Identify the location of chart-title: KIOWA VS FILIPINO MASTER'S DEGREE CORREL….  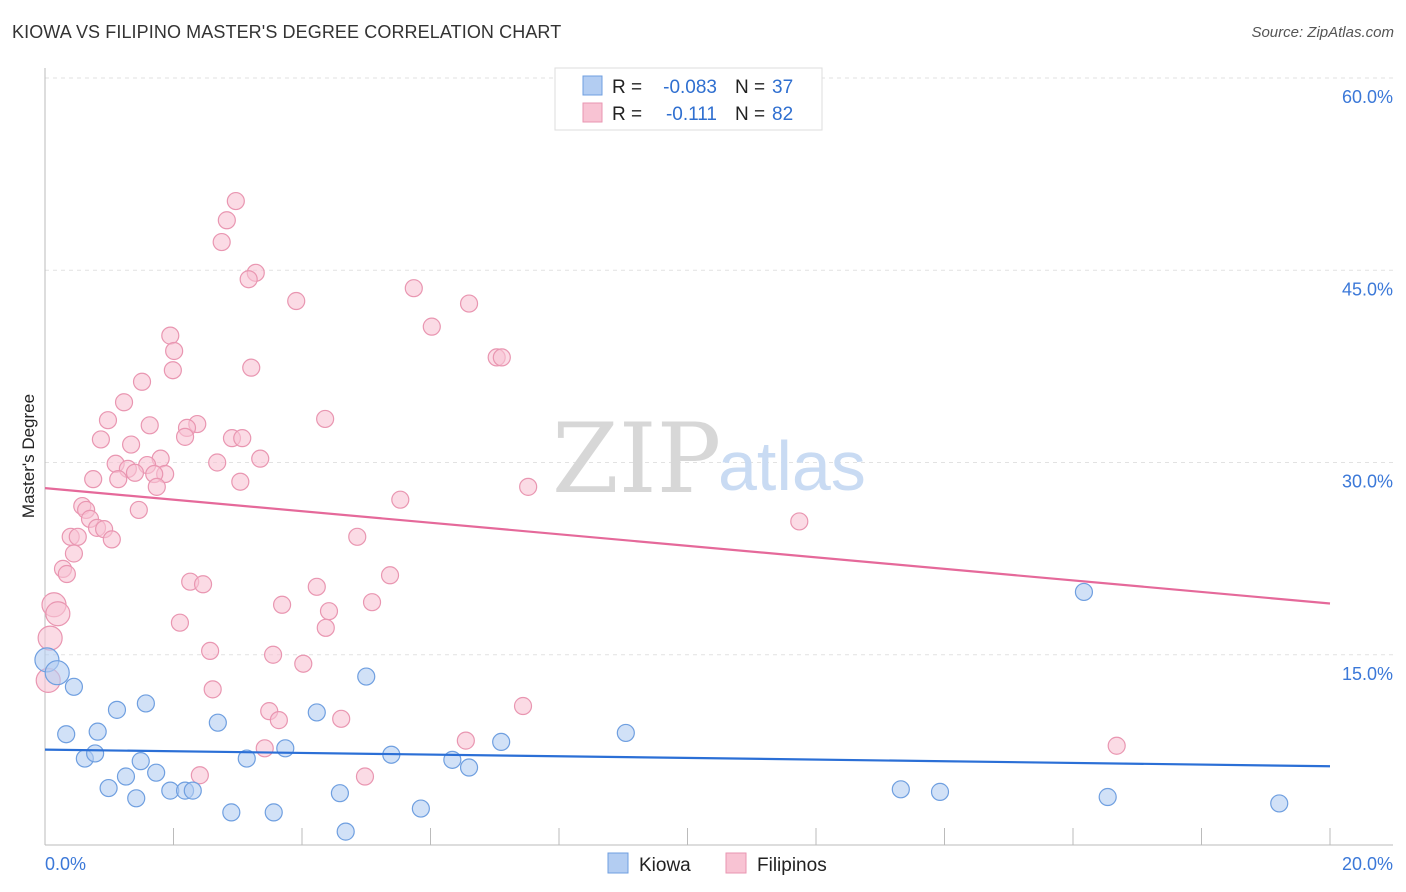
(287, 32).